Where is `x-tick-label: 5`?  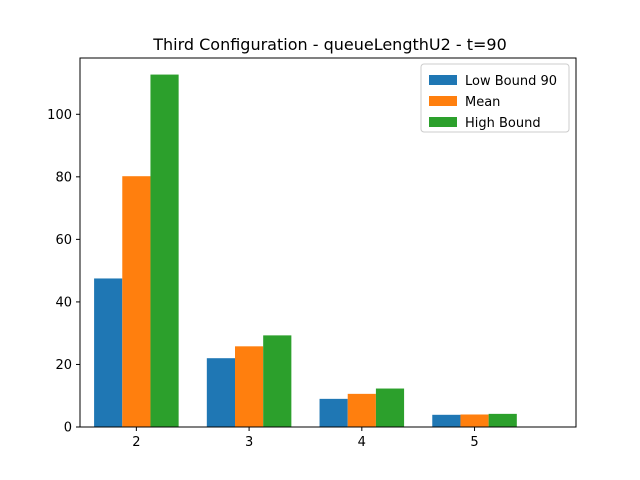
x-tick-label: 5 is located at coordinates (474, 442).